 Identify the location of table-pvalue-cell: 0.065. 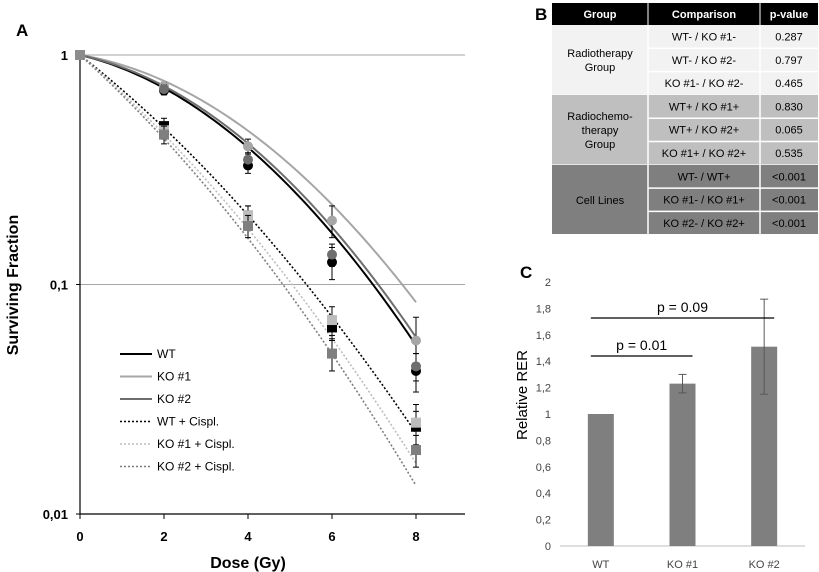
(789, 131).